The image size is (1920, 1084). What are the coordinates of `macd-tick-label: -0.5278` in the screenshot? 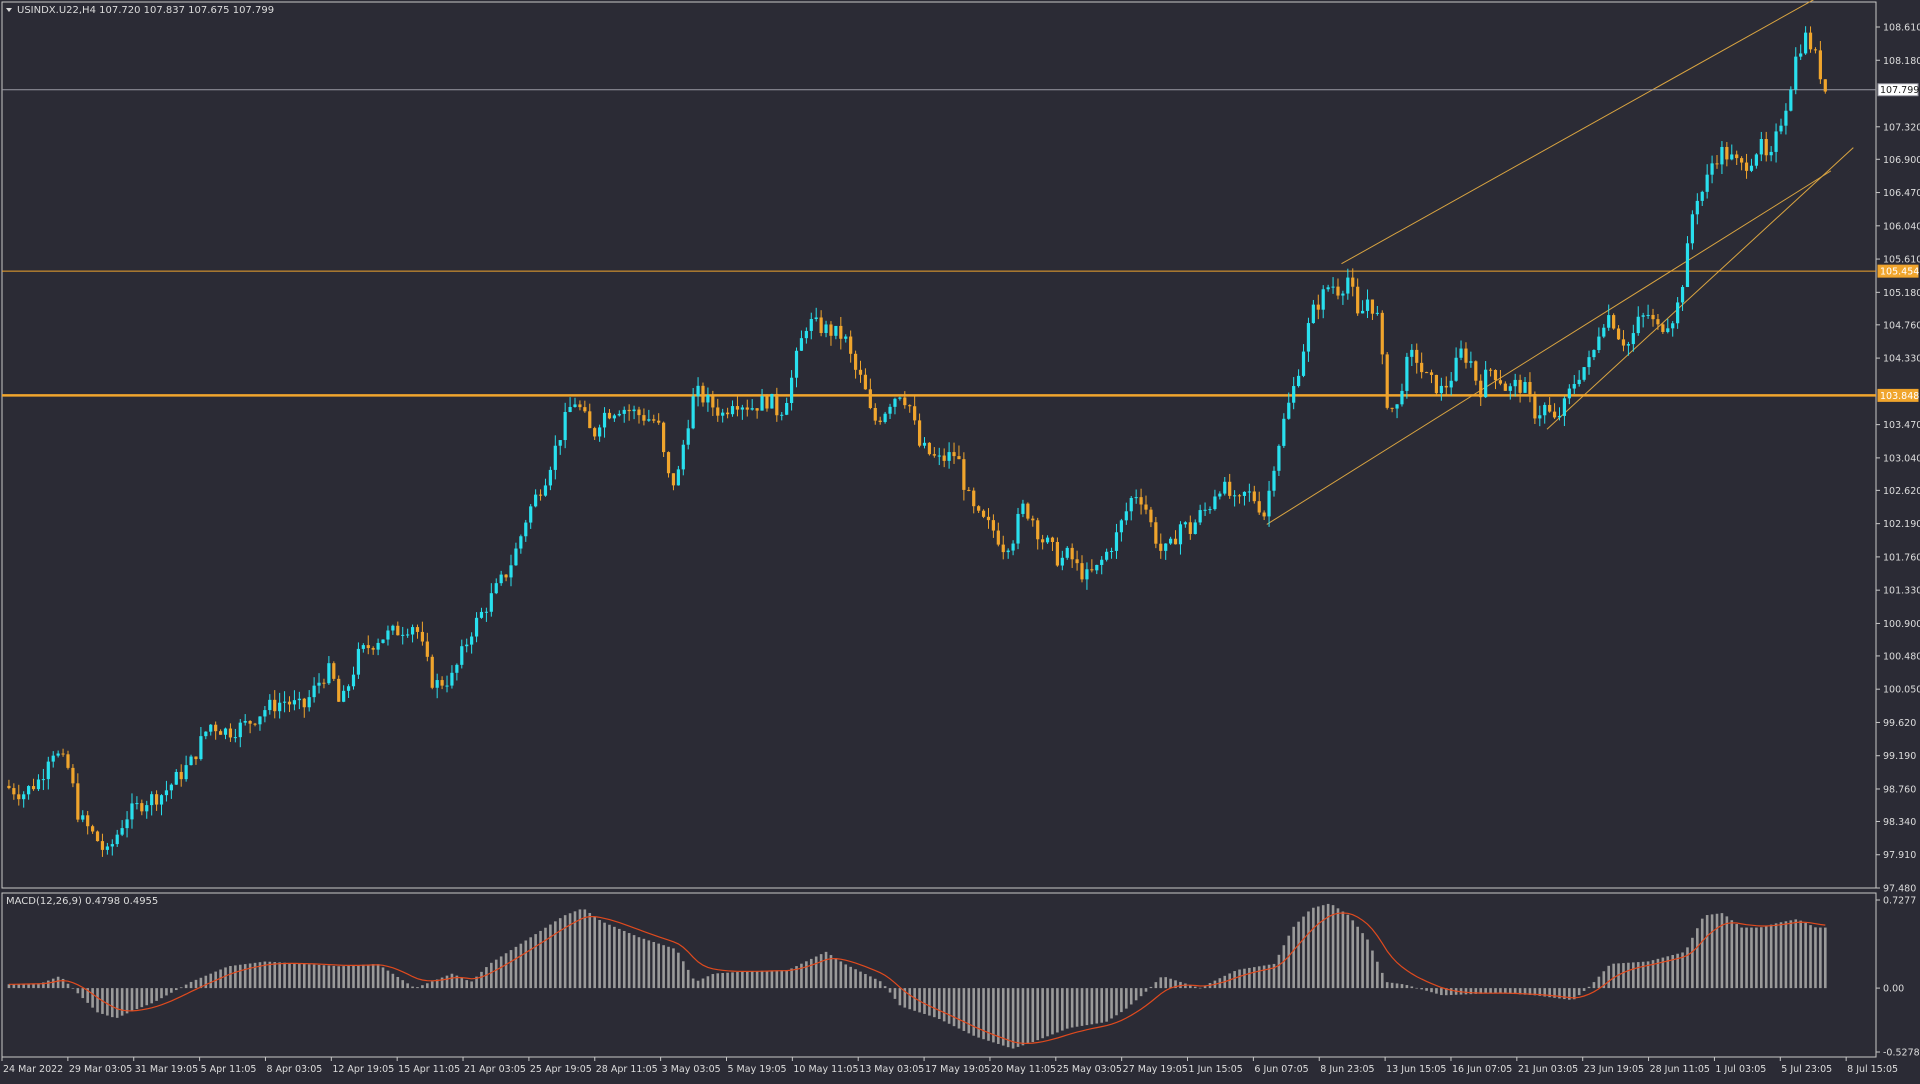 It's located at (1901, 1053).